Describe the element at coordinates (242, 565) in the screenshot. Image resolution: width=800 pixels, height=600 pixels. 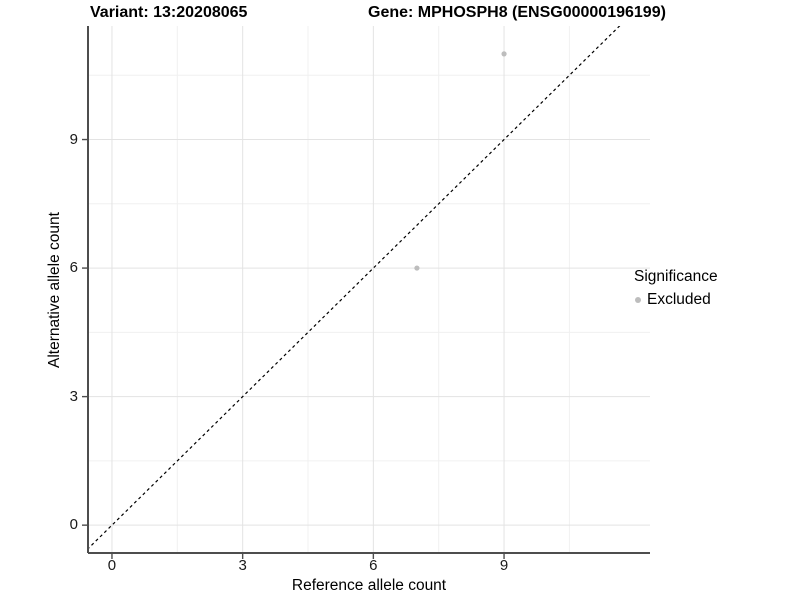
I see `x-tick-label: 3` at that location.